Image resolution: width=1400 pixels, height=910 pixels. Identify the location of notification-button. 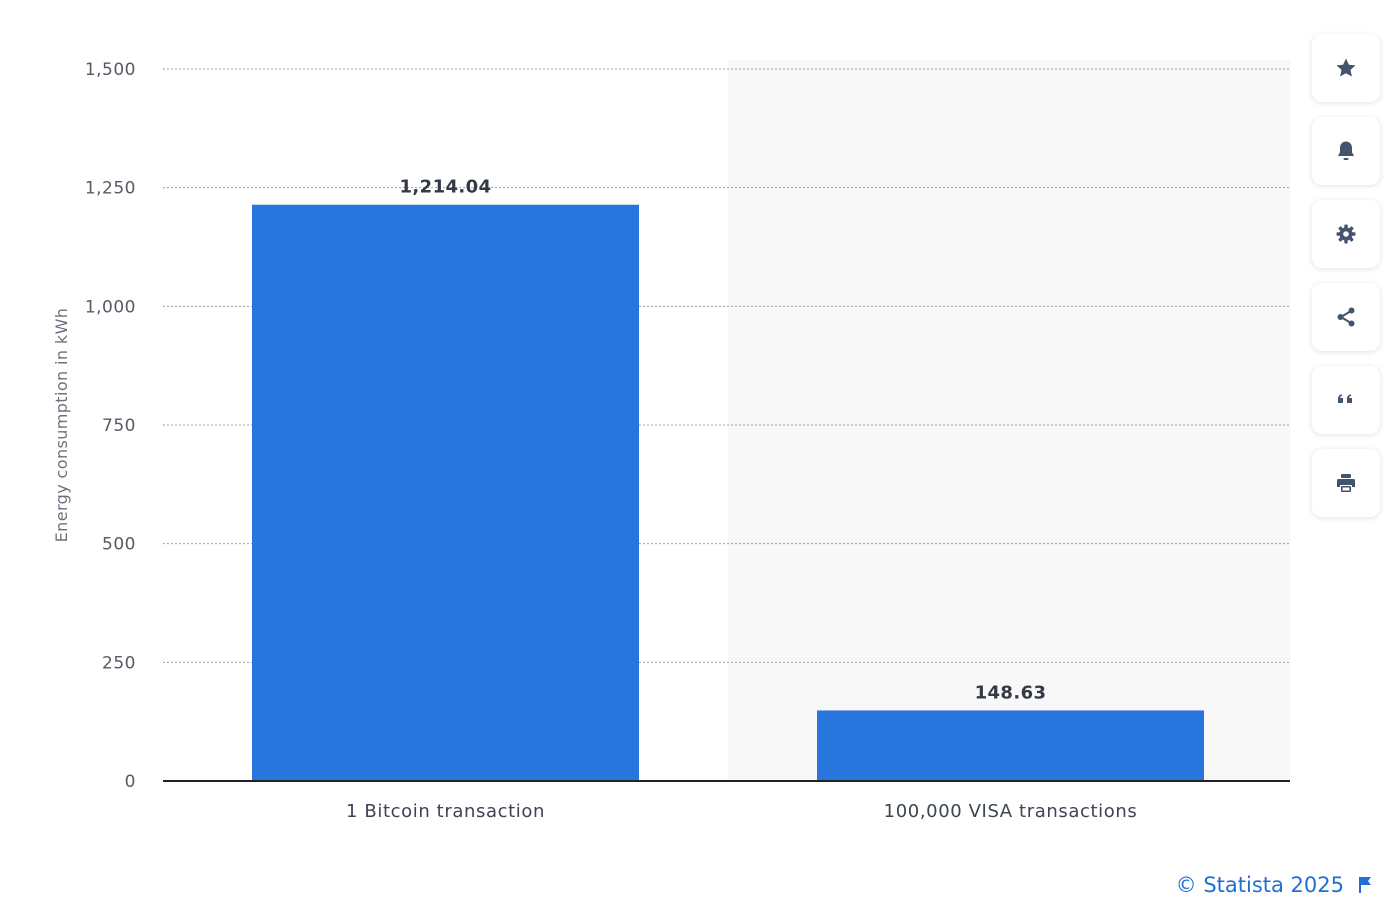
(1346, 151).